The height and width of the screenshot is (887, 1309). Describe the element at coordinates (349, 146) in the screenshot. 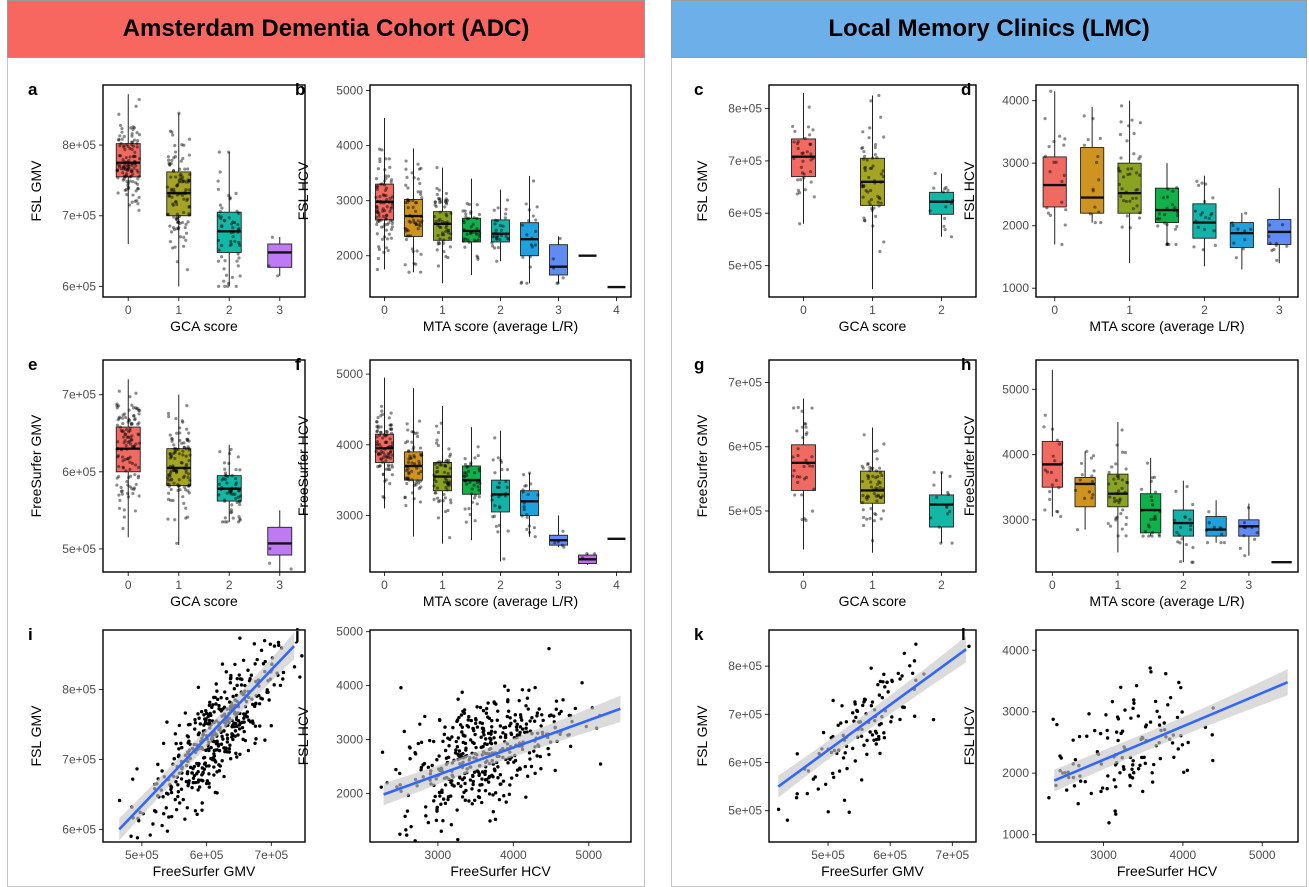

I see `y-tick-label: 4000` at that location.